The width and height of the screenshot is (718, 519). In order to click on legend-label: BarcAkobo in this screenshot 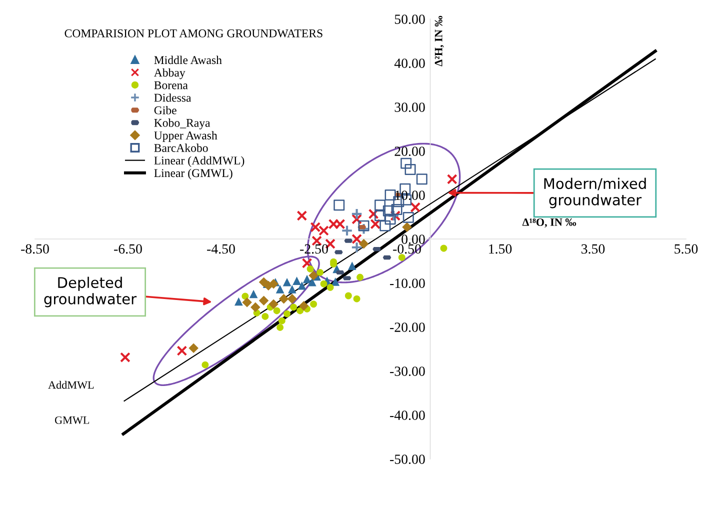, I will do `click(181, 148)`.